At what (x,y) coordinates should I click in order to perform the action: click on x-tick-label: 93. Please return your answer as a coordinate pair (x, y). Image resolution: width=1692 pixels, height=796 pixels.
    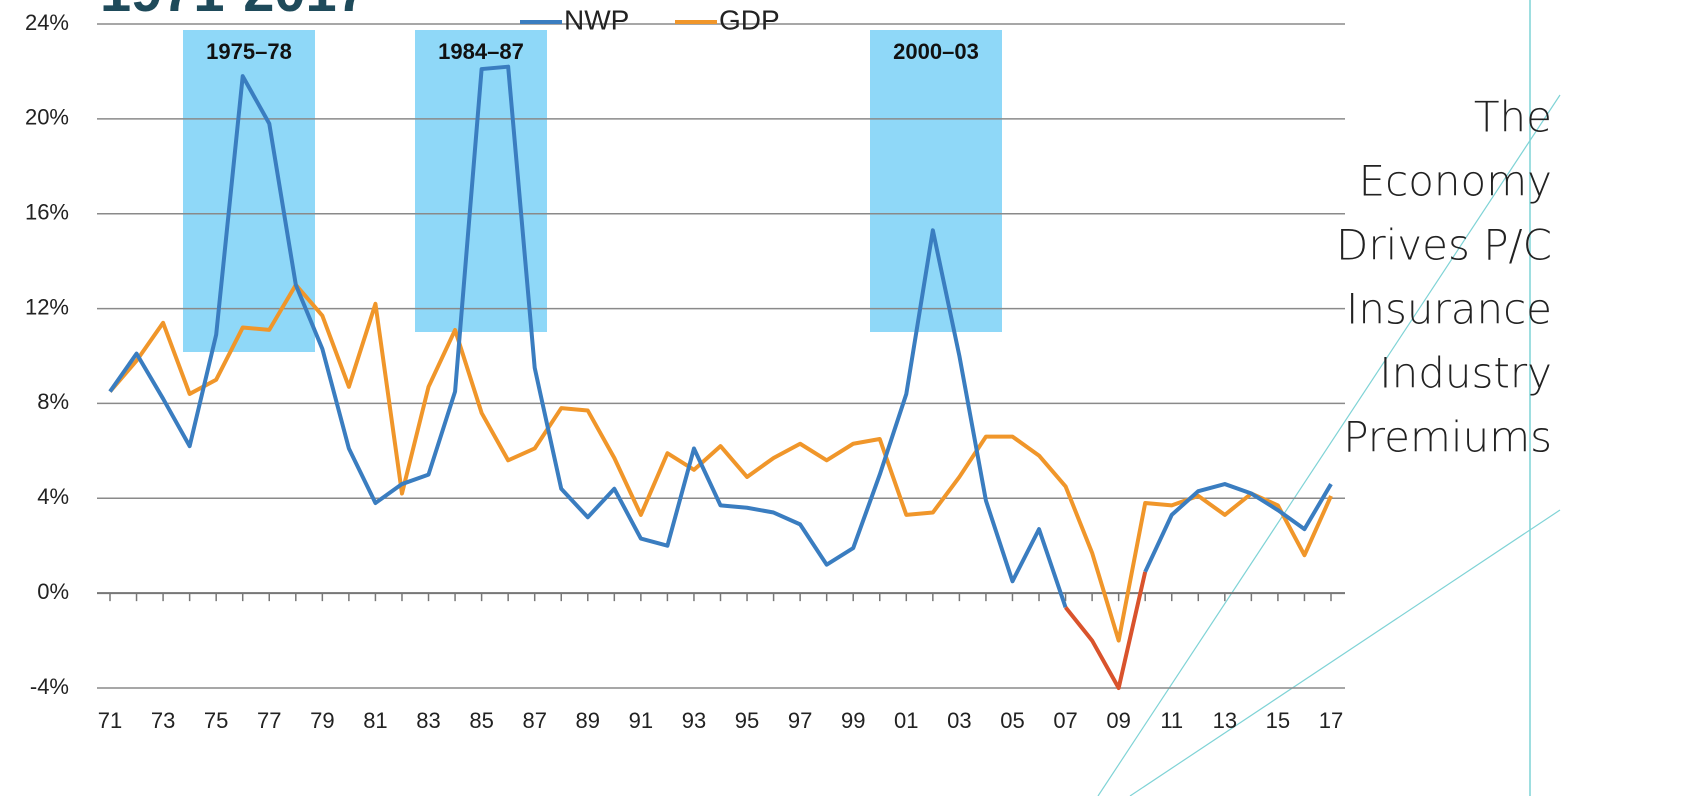
    Looking at the image, I should click on (694, 720).